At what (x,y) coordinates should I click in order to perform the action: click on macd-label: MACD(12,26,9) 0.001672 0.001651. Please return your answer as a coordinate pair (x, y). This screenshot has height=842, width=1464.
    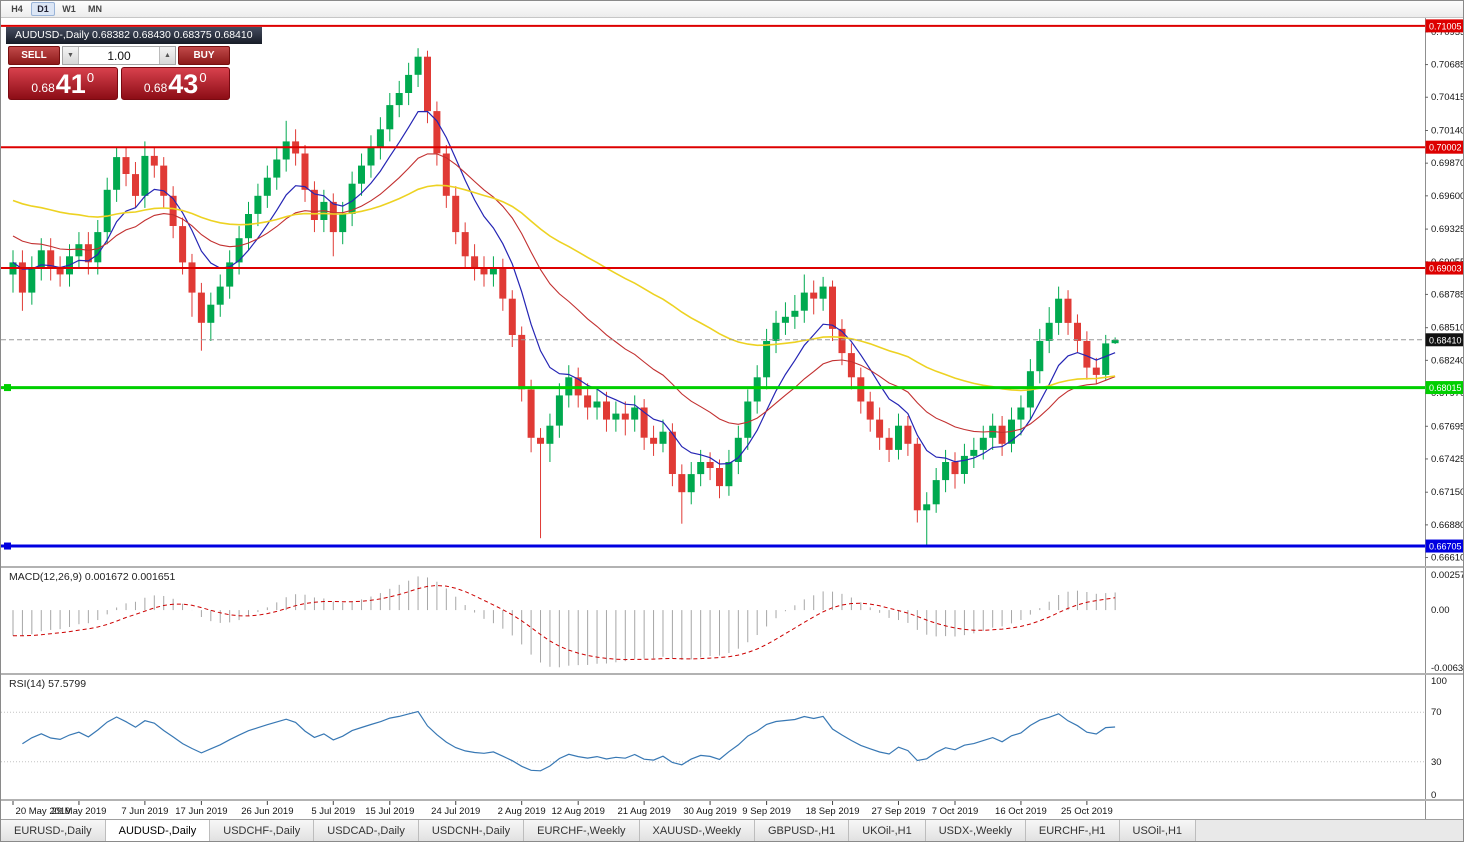
    Looking at the image, I should click on (92, 577).